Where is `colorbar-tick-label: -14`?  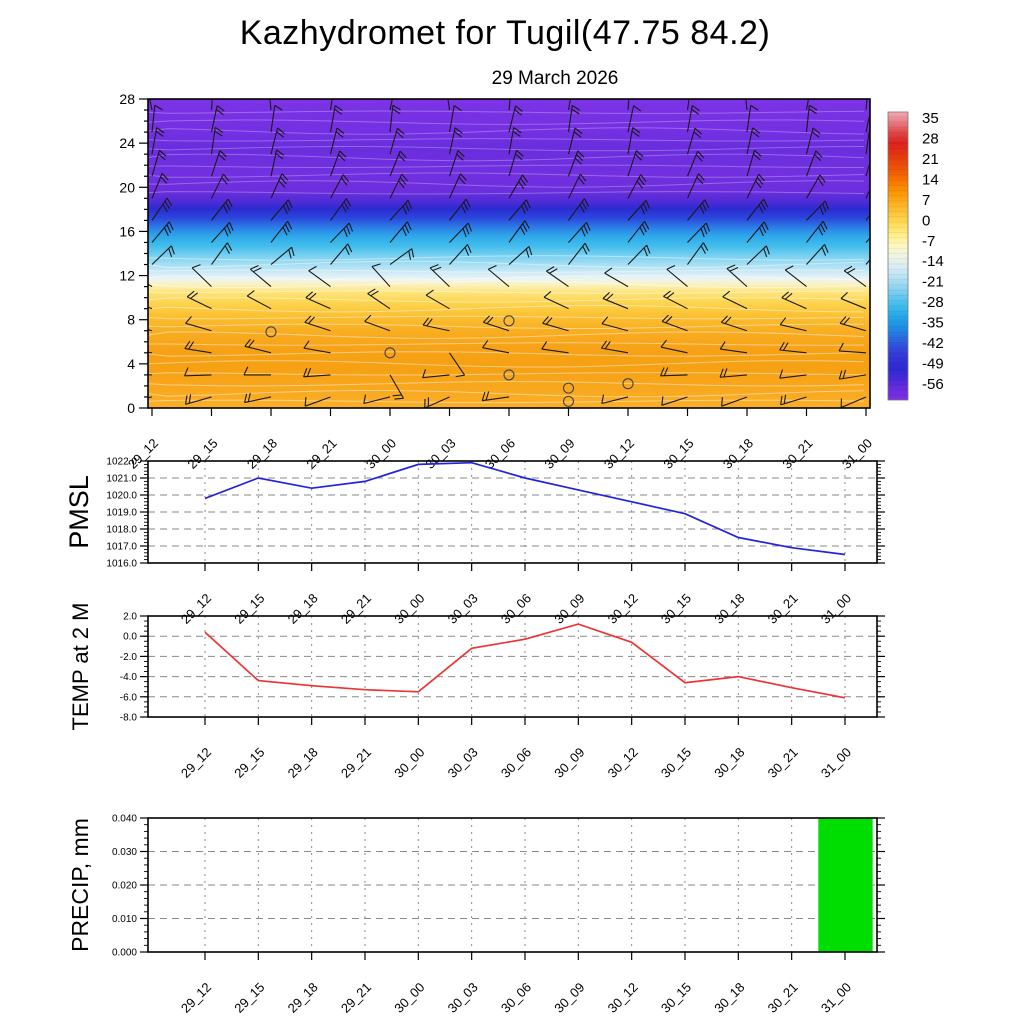
colorbar-tick-label: -14 is located at coordinates (933, 261).